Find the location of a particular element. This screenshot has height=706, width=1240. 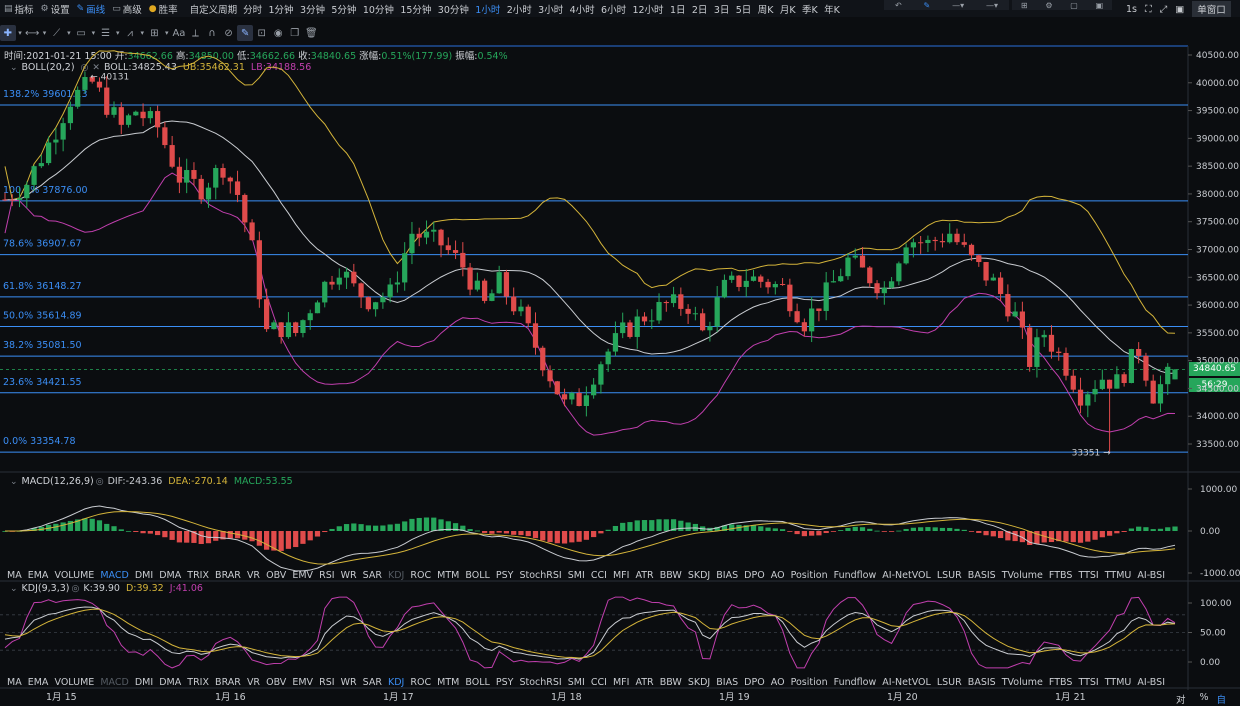

layers-tool-icon: ❐ is located at coordinates (295, 33).